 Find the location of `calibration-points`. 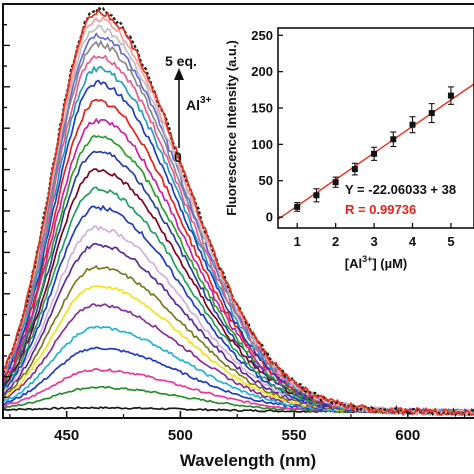

calibration-points is located at coordinates (374, 149).